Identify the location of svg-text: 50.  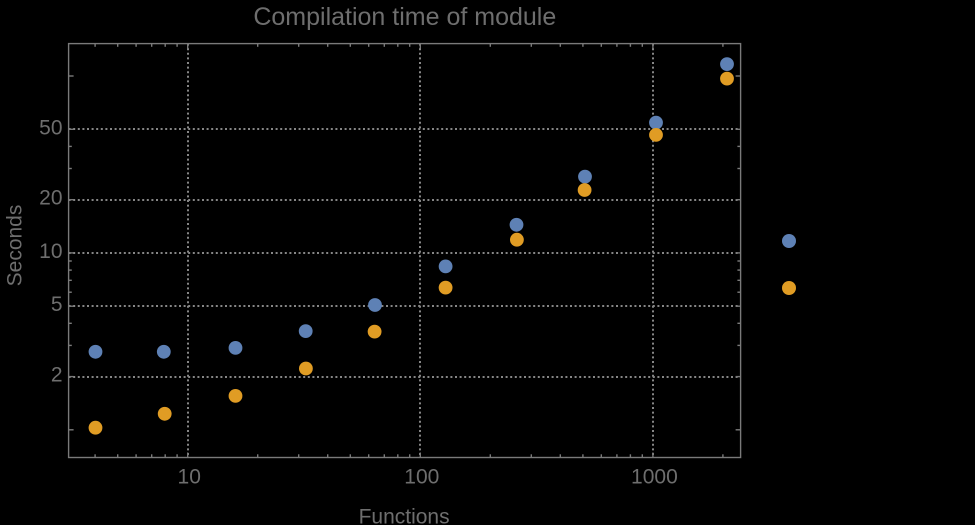
(50, 127).